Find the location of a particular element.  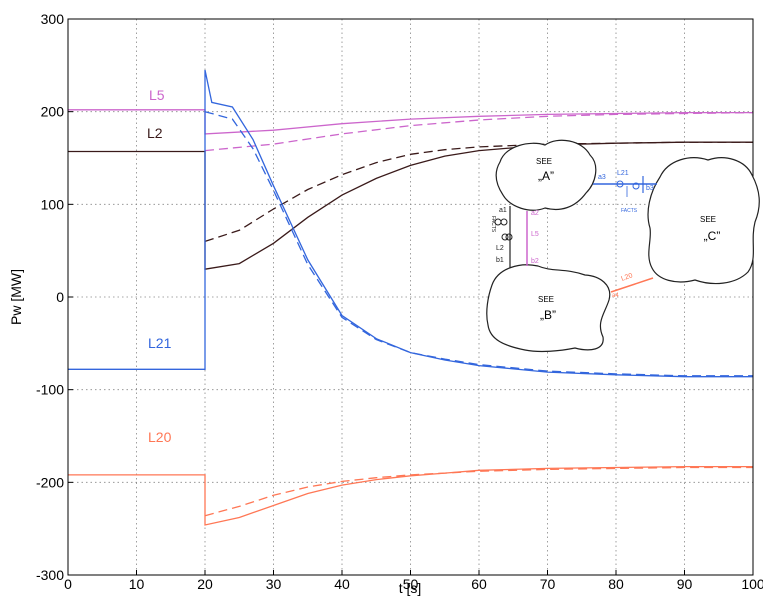

facts-transformer-icon is located at coordinates (620, 184).